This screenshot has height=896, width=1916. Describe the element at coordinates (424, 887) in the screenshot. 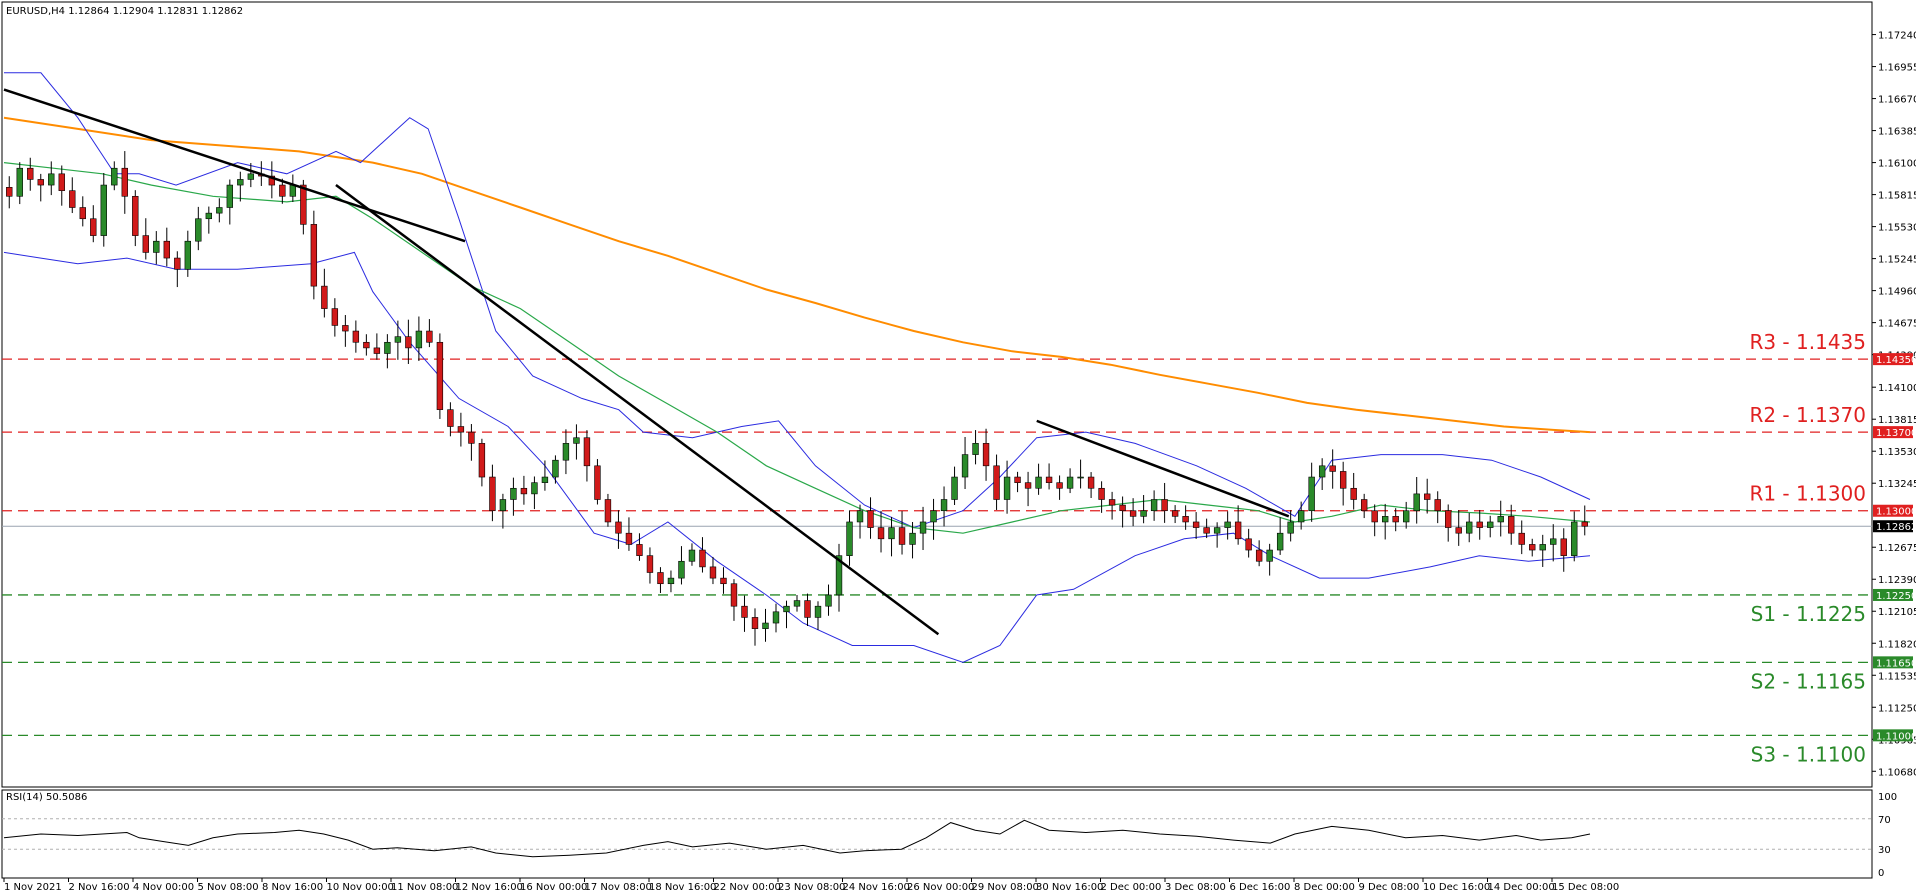

I see `time-tick-label: 11 Nov 08:00` at that location.